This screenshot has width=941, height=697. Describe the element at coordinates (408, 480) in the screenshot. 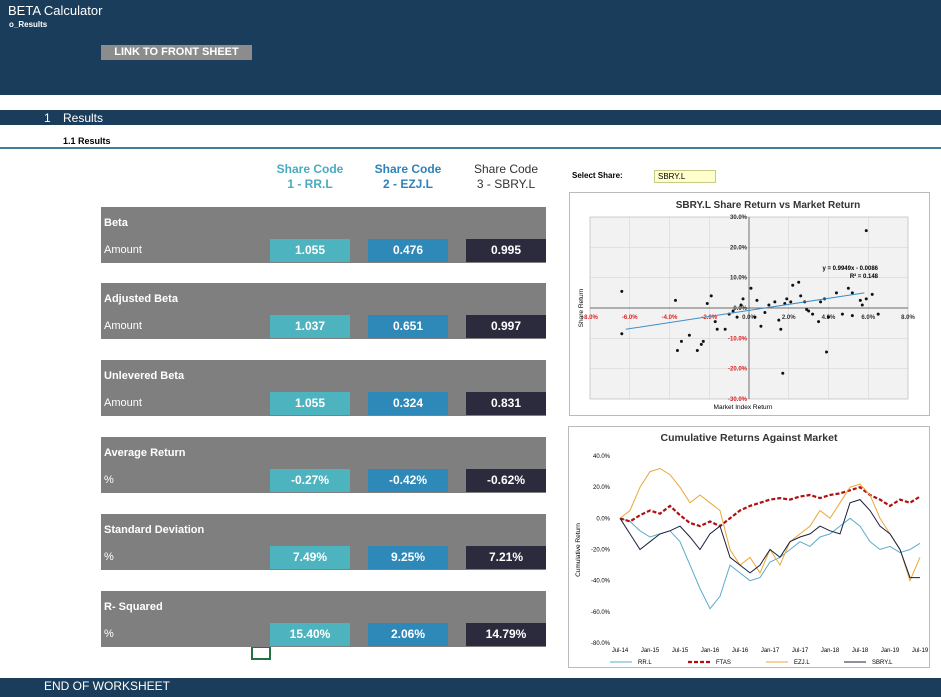

I see `metric-value: -0.42%` at that location.